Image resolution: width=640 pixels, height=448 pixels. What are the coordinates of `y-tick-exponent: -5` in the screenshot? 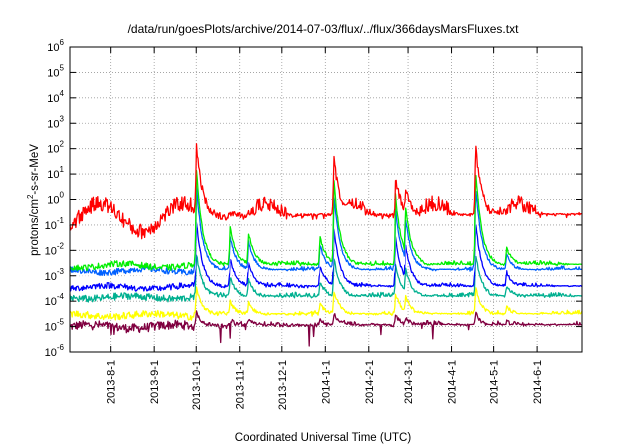 It's located at (61, 322).